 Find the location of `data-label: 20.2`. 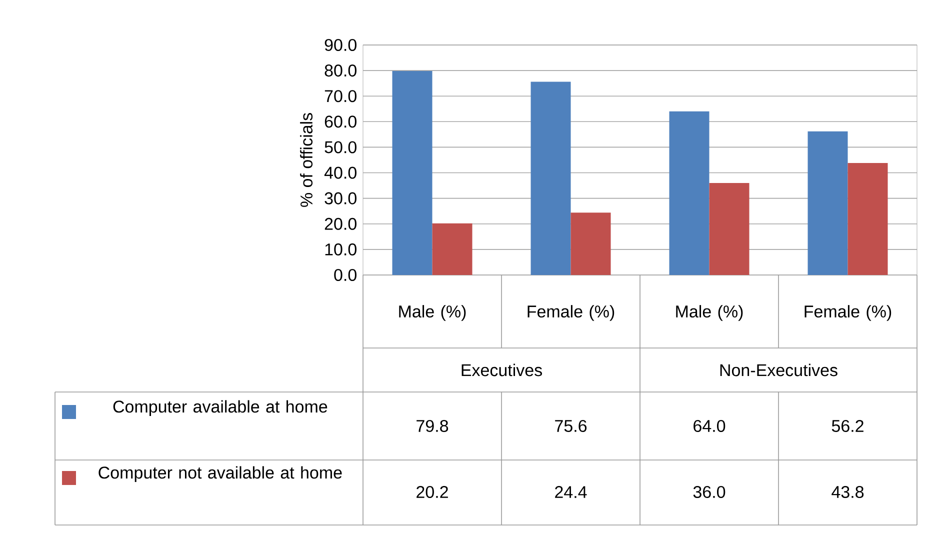

data-label: 20.2 is located at coordinates (432, 492).